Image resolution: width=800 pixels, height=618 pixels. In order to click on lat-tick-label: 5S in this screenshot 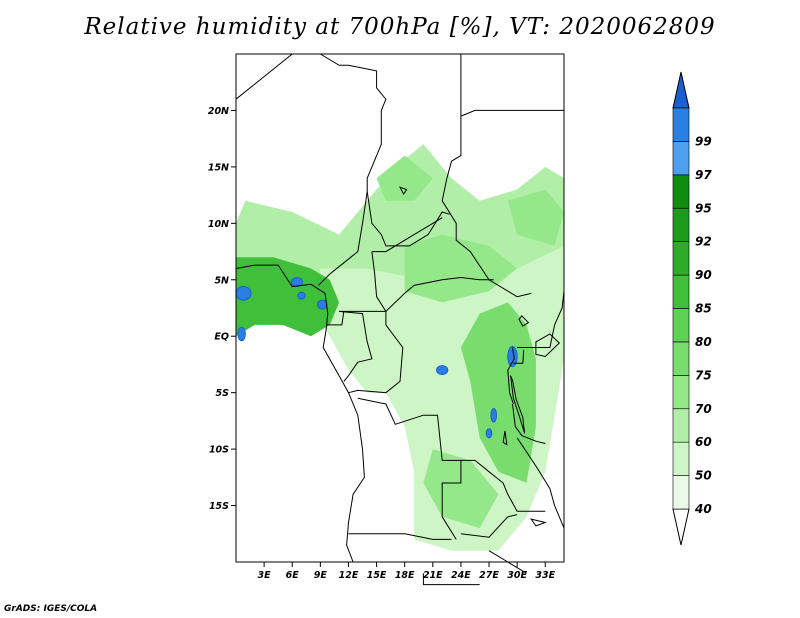, I will do `click(223, 393)`.